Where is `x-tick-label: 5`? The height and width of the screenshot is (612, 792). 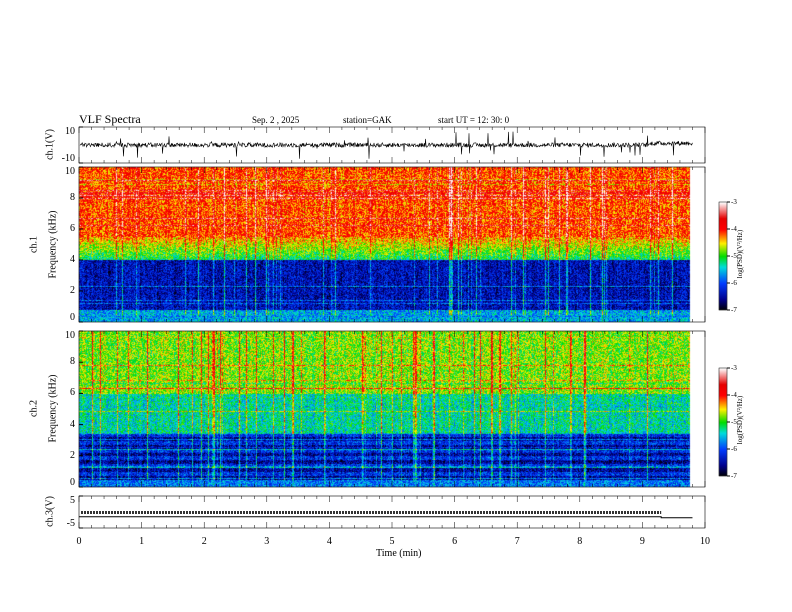 x-tick-label: 5 is located at coordinates (392, 541).